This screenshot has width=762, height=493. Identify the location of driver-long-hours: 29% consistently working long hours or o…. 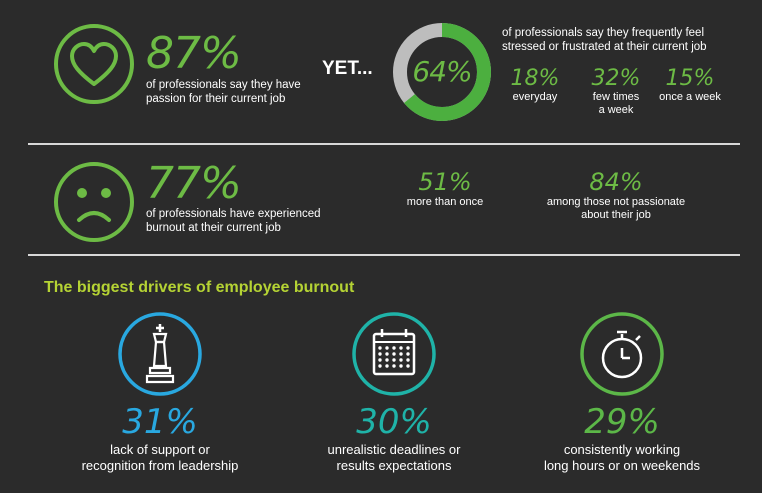
(622, 392).